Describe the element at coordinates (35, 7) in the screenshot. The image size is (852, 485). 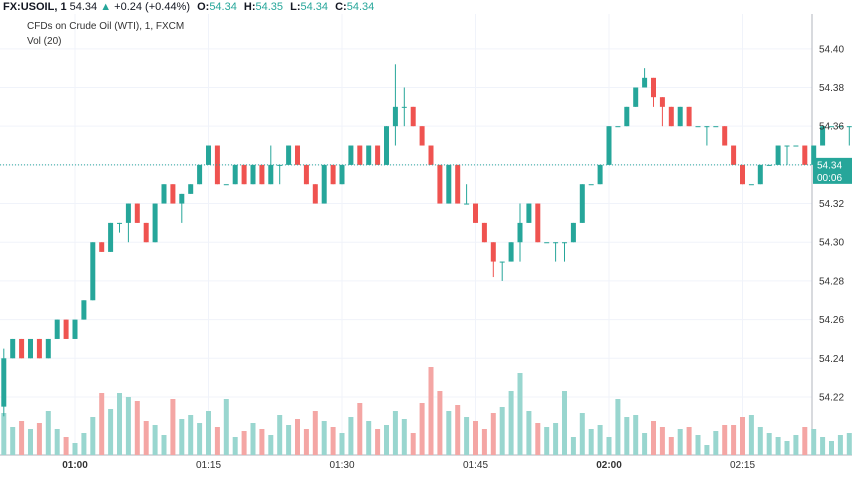
I see `symbol-name: FX:USOIL, 1` at that location.